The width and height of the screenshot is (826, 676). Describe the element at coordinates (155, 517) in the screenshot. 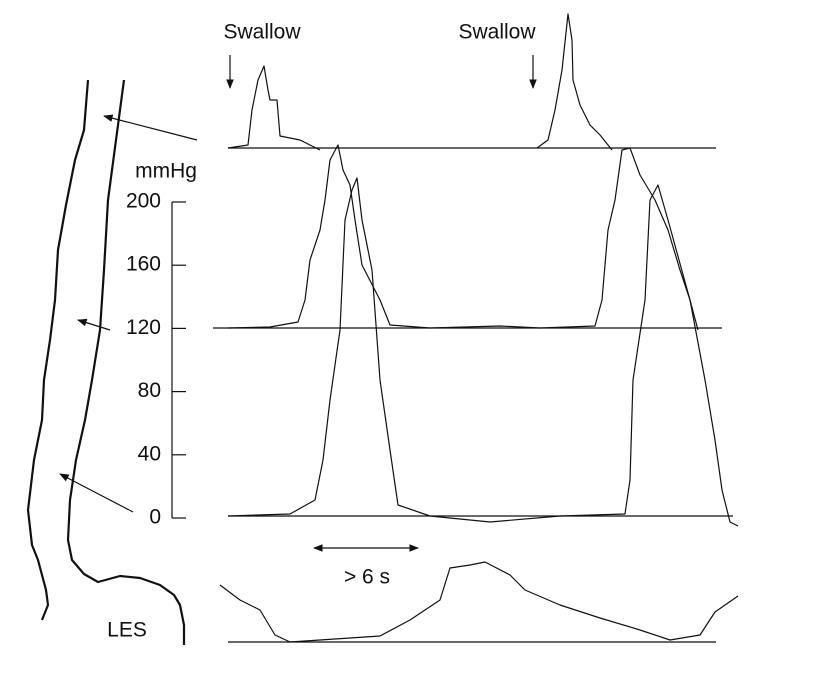

I see `tick-label: 0` at that location.